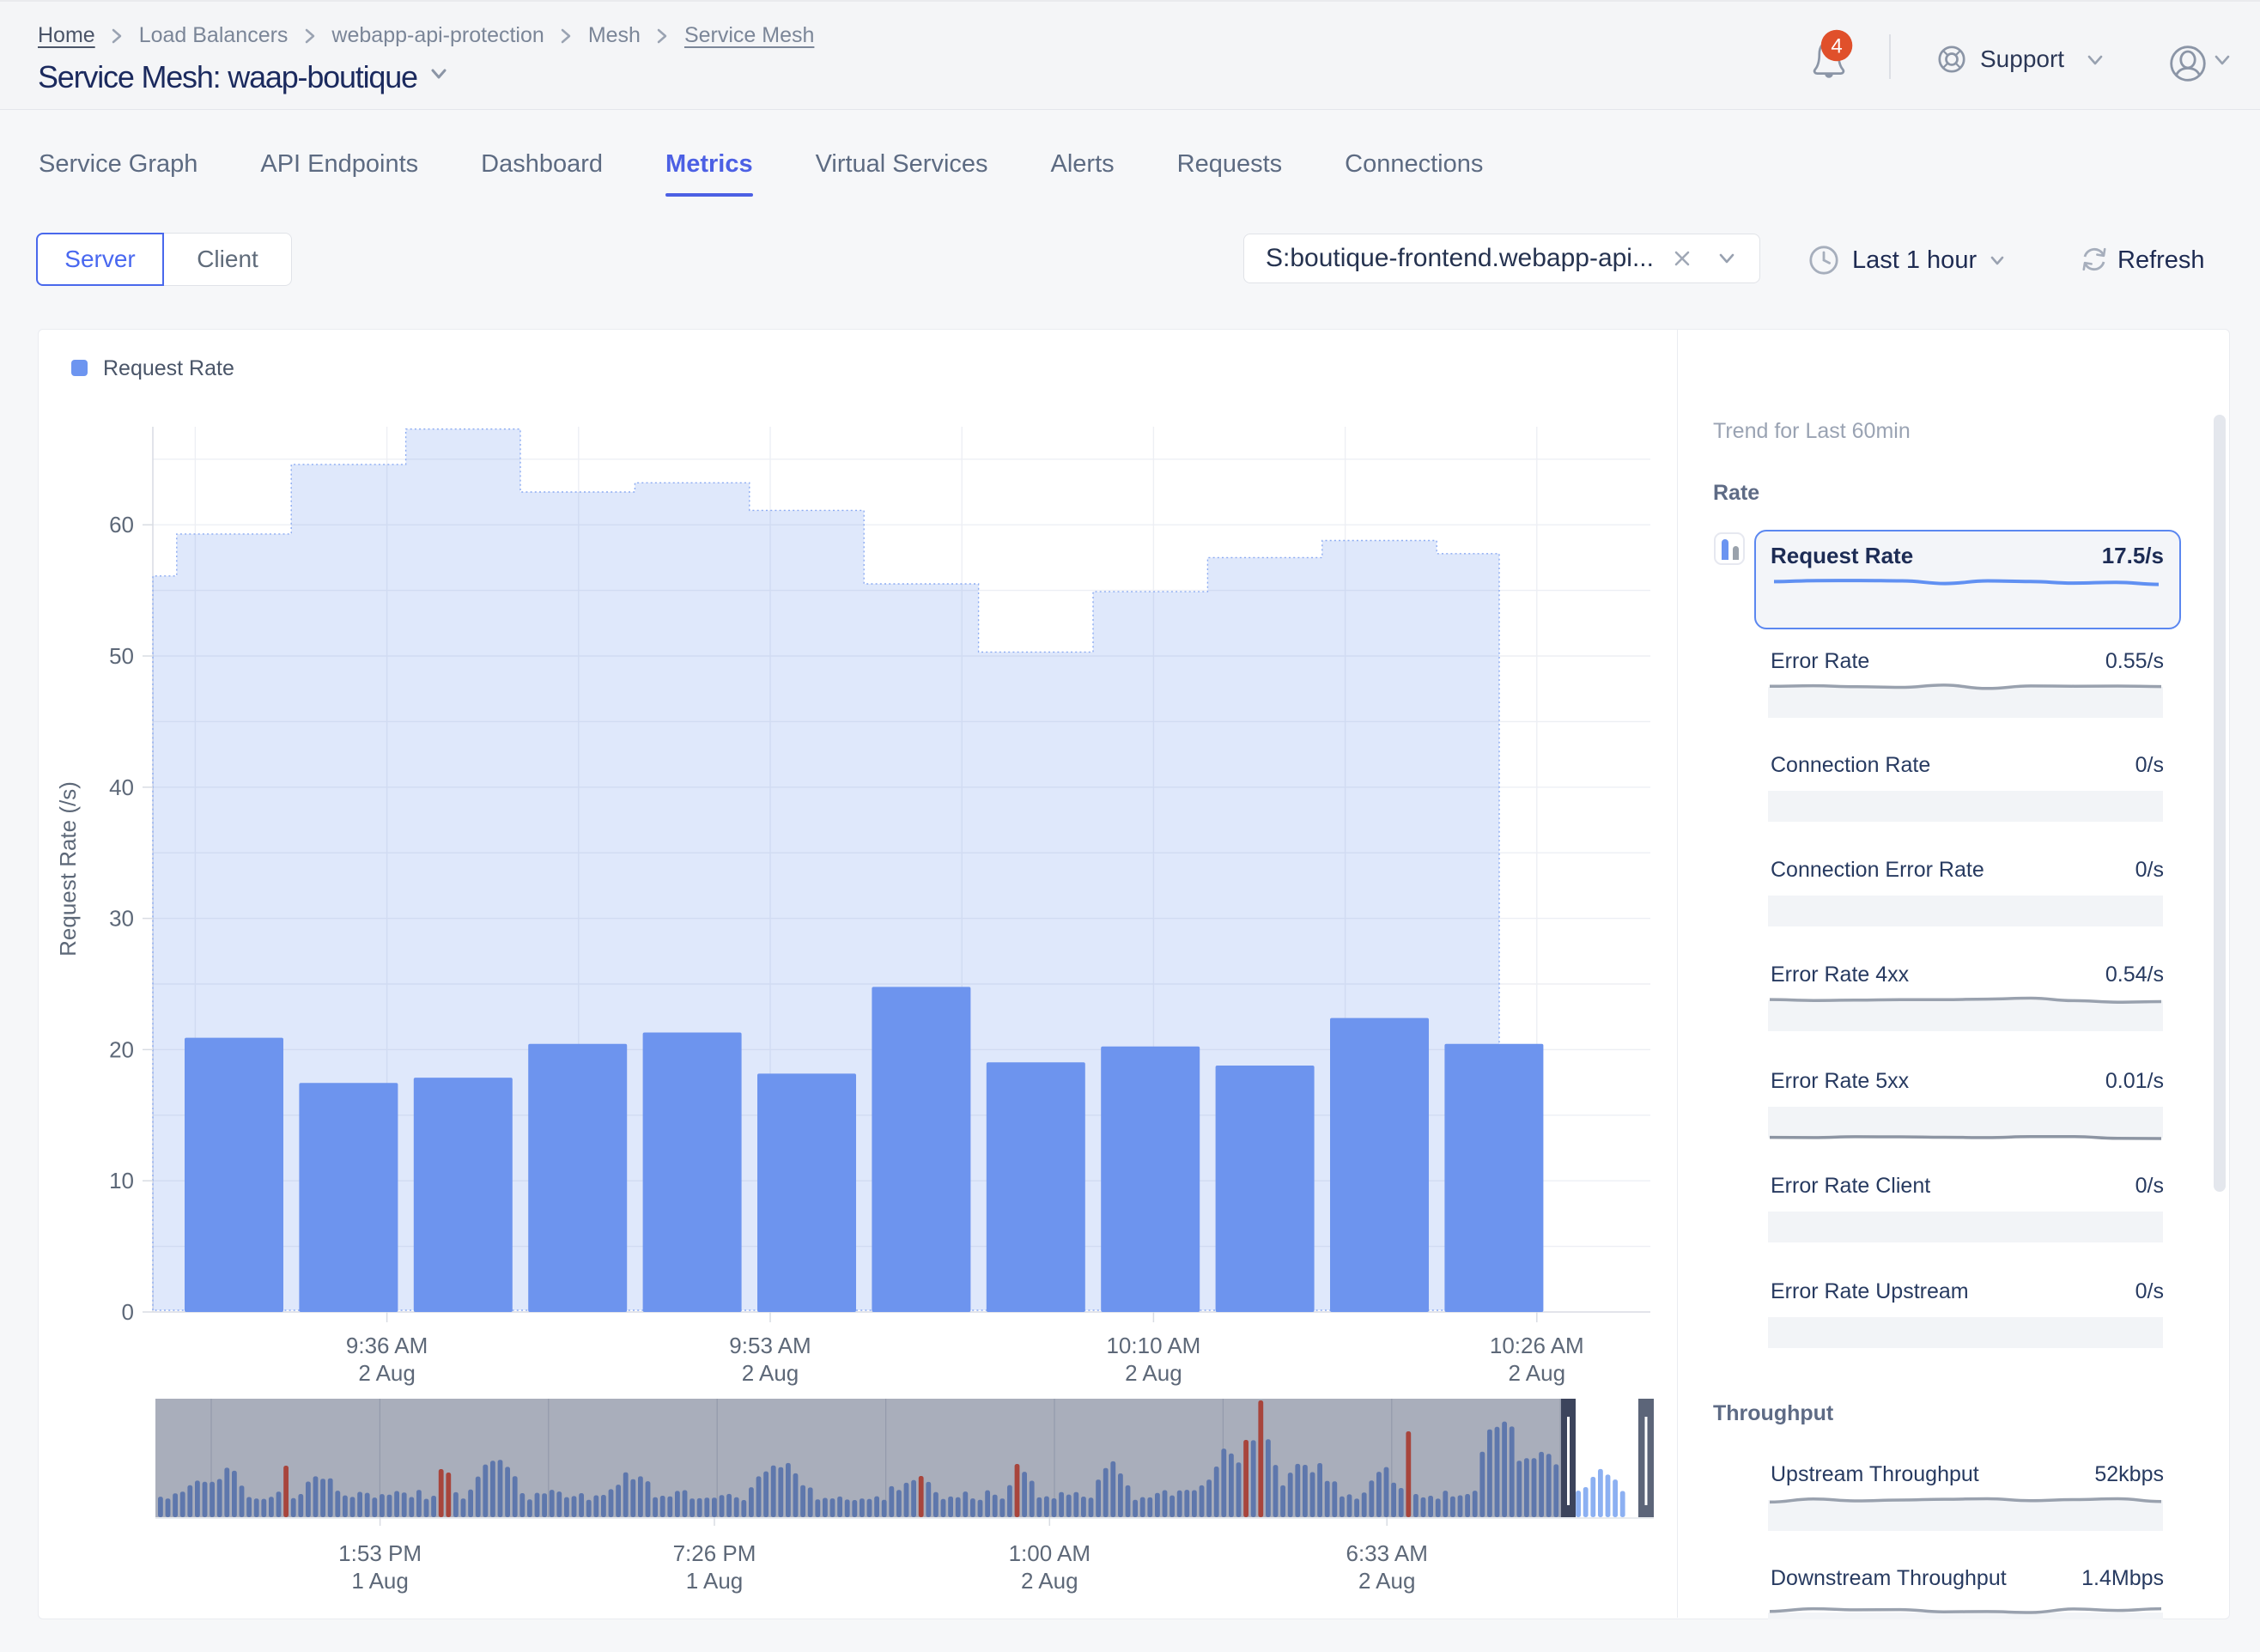 The image size is (2260, 1652). What do you see at coordinates (714, 1553) in the screenshot?
I see `svg-text: 7:26 PM` at bounding box center [714, 1553].